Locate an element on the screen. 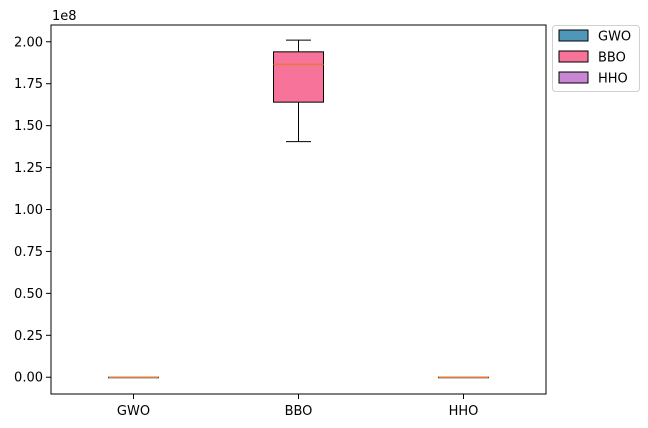 Image resolution: width=648 pixels, height=428 pixels. y-tick-label: 0.75 is located at coordinates (28, 252).